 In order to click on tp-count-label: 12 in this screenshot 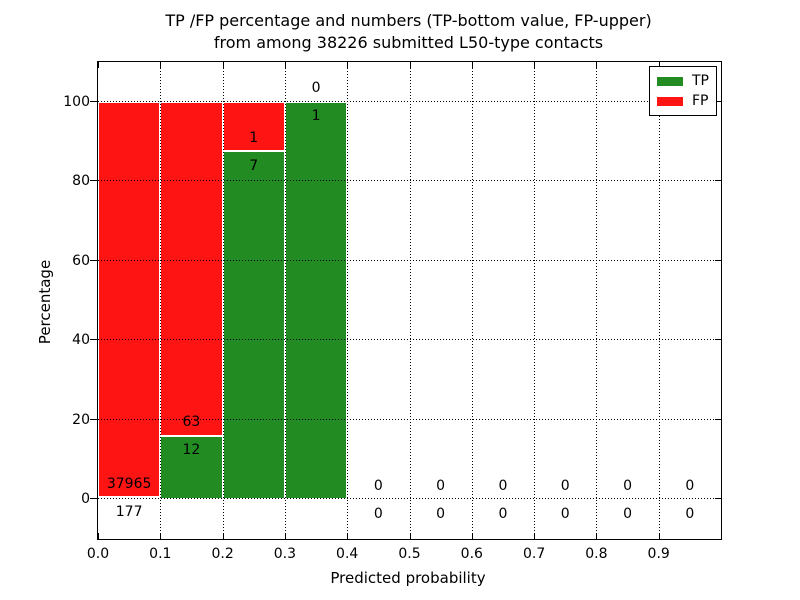, I will do `click(191, 449)`.